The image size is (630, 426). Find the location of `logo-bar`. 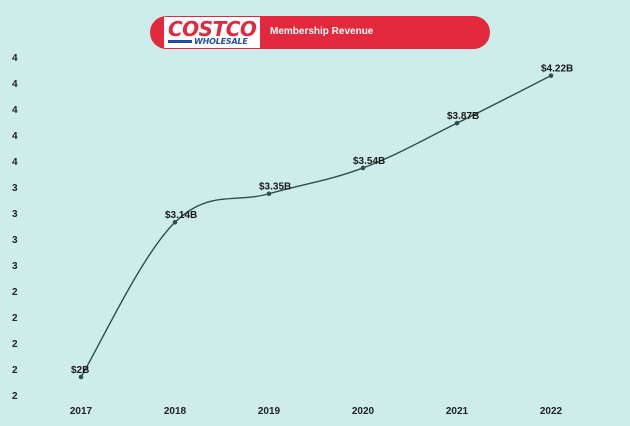

logo-bar is located at coordinates (180, 41).